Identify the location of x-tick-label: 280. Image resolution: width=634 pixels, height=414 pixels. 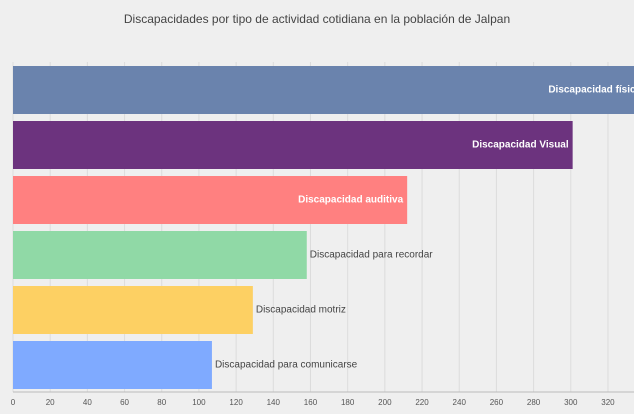
(534, 402).